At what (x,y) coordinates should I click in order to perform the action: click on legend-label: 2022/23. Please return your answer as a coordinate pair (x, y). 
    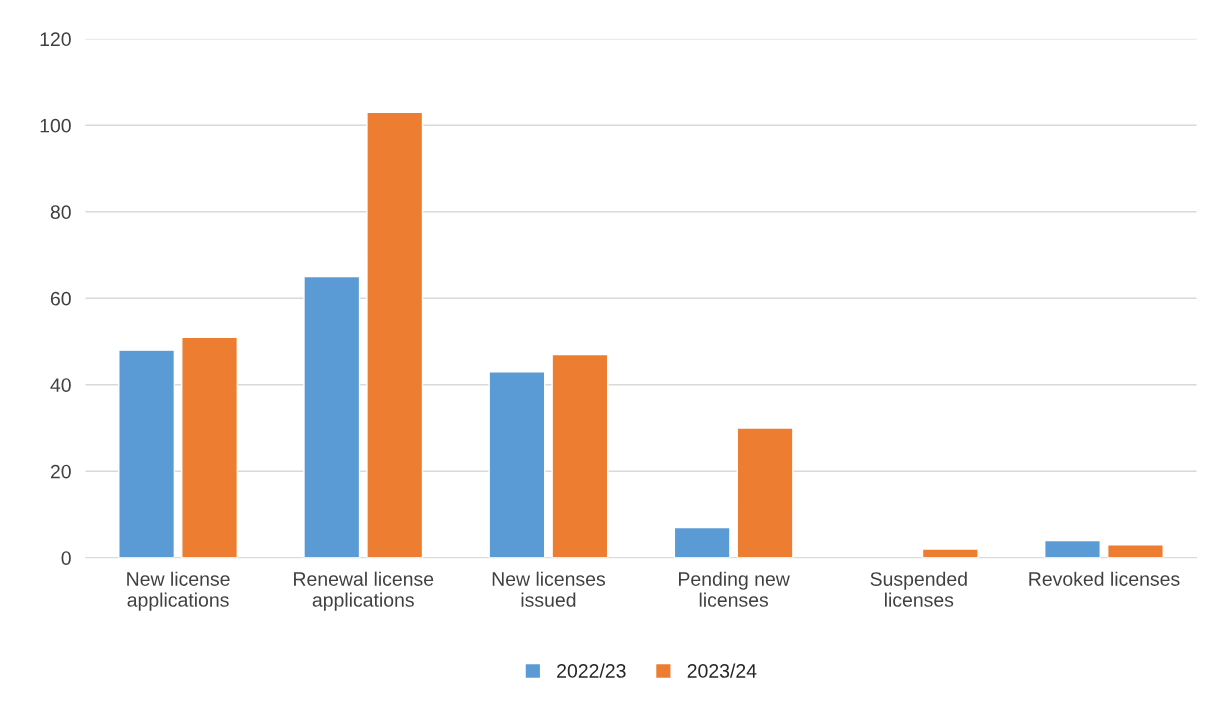
    Looking at the image, I should click on (591, 670).